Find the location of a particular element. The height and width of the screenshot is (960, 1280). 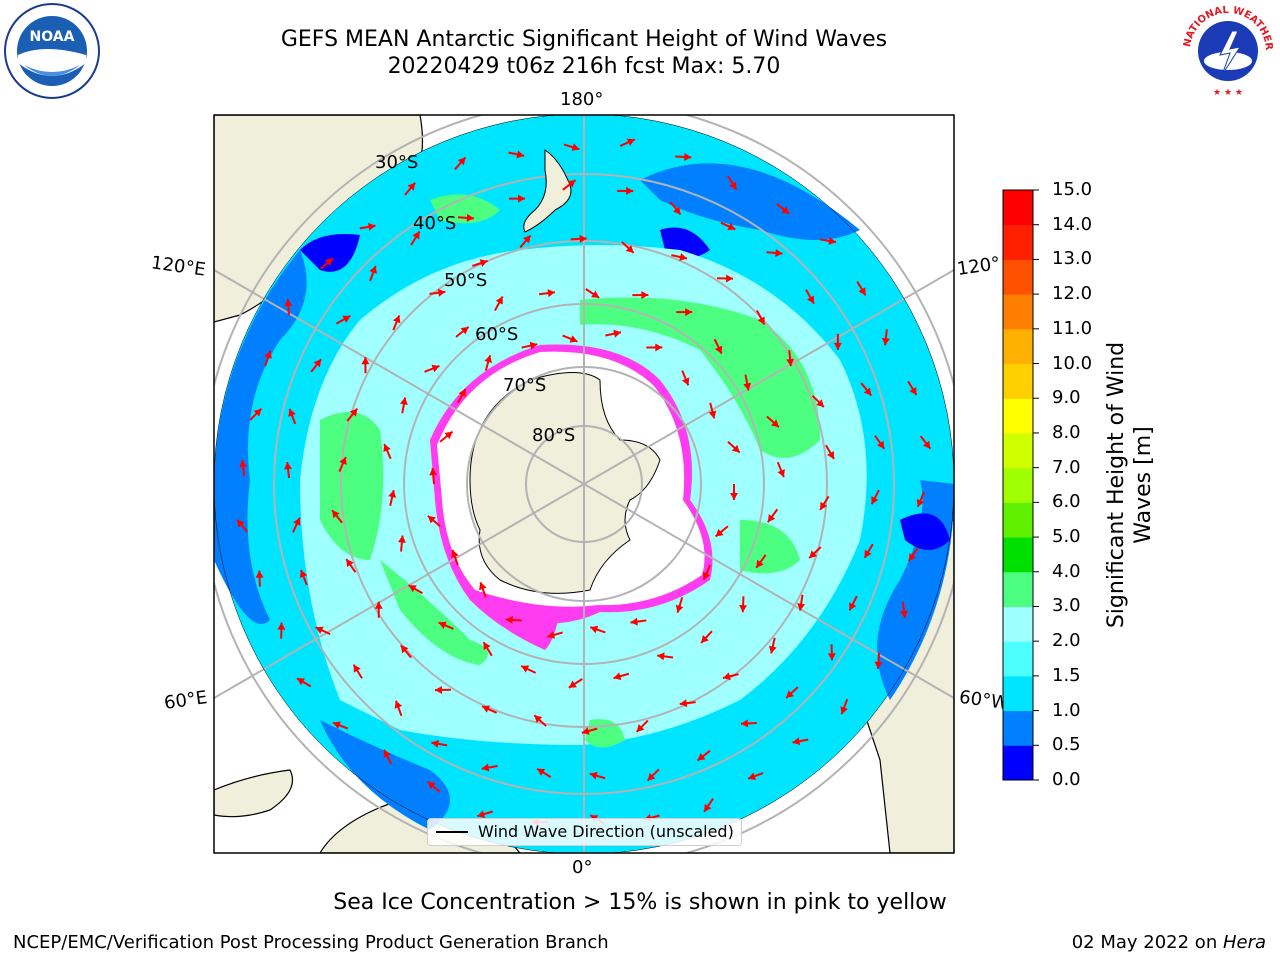

nws-logo: NATIONAL WEATHER SERVICE ★ ★ ★ is located at coordinates (1227, 50).